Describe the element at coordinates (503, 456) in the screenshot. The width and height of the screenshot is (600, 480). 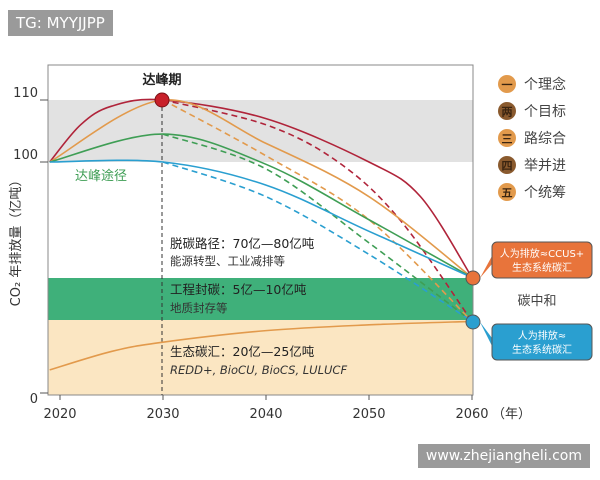
I see `watermark-bottom: www.zhejiangheli.com` at that location.